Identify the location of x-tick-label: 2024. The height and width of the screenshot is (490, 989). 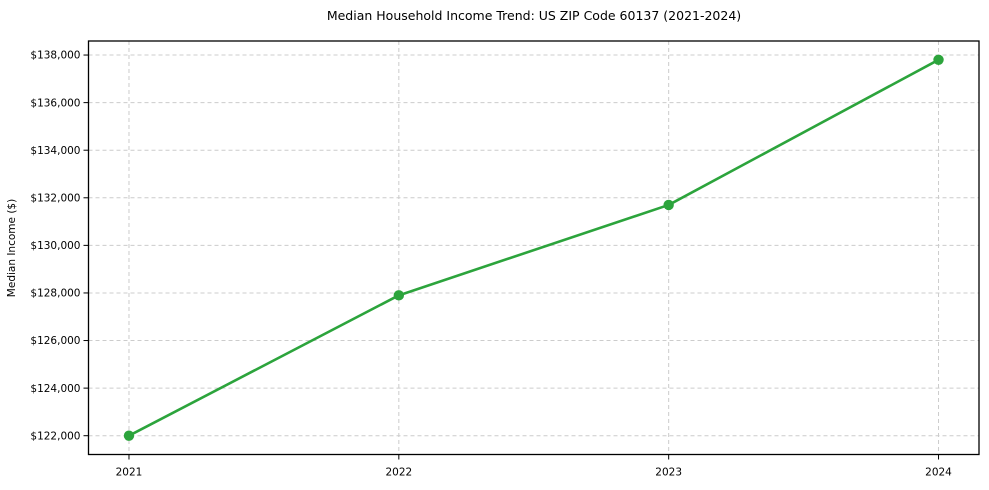
(938, 473).